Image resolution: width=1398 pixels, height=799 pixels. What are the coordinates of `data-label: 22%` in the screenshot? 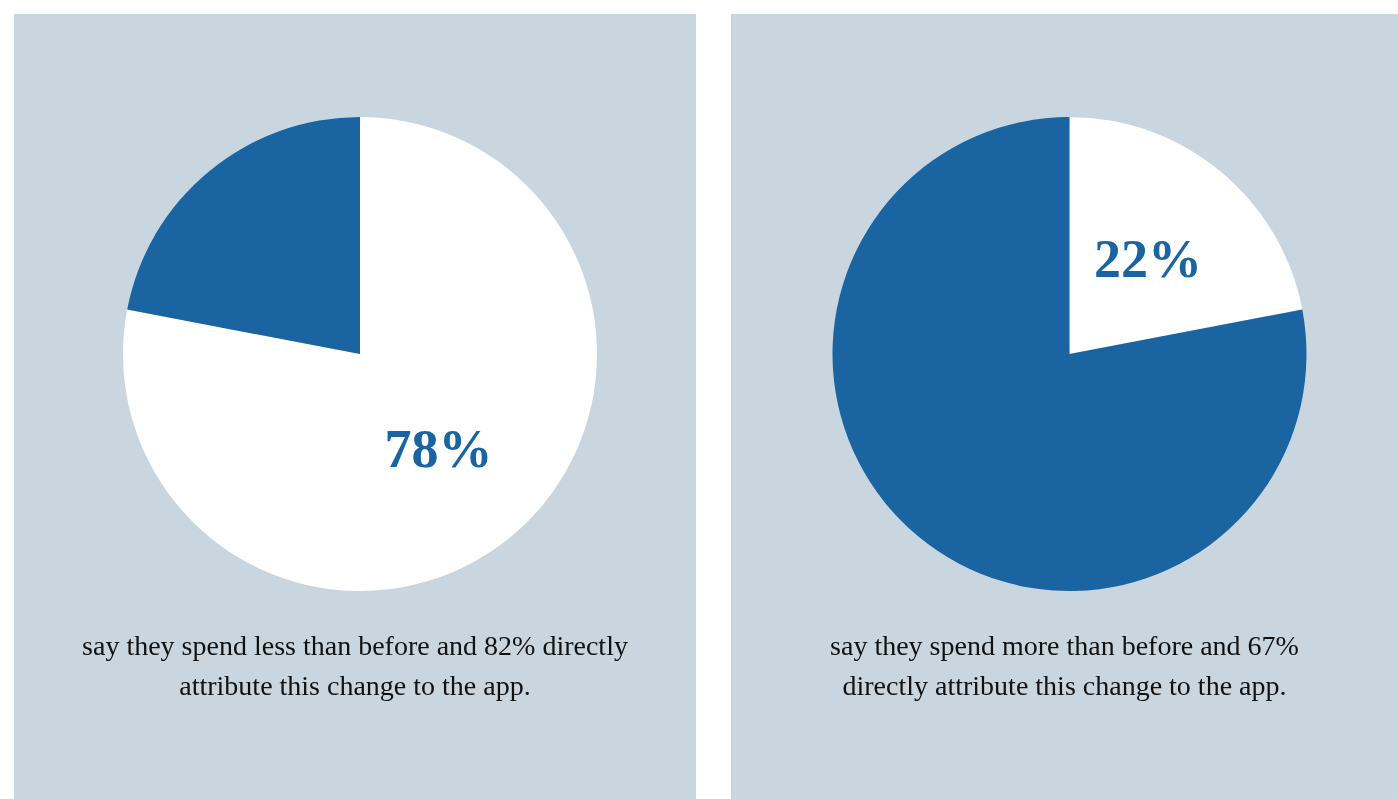 It's located at (1148, 259).